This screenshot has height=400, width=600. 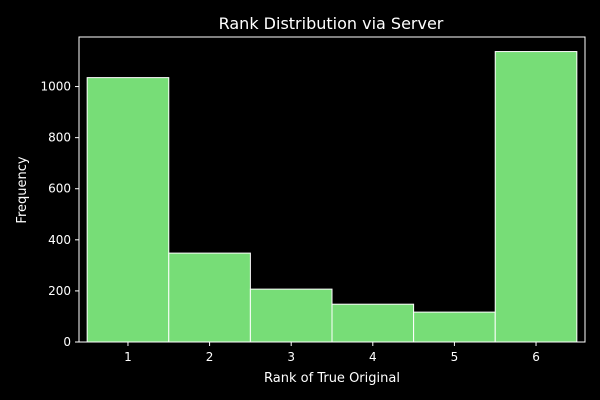 I want to click on y-axis-ticks: 0 200 400 600 800 1000, so click(x=59, y=214).